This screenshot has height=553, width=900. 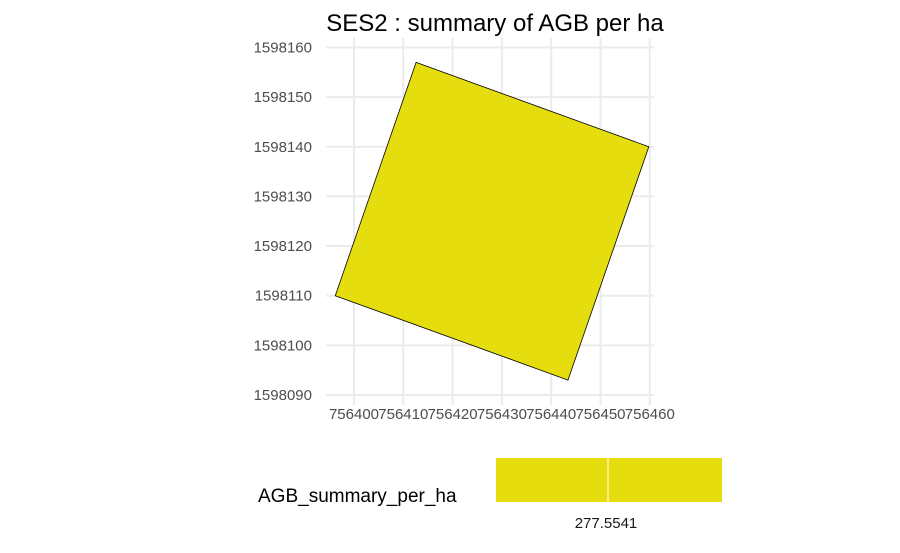 I want to click on y-tick-label: 1598090, so click(x=283, y=395).